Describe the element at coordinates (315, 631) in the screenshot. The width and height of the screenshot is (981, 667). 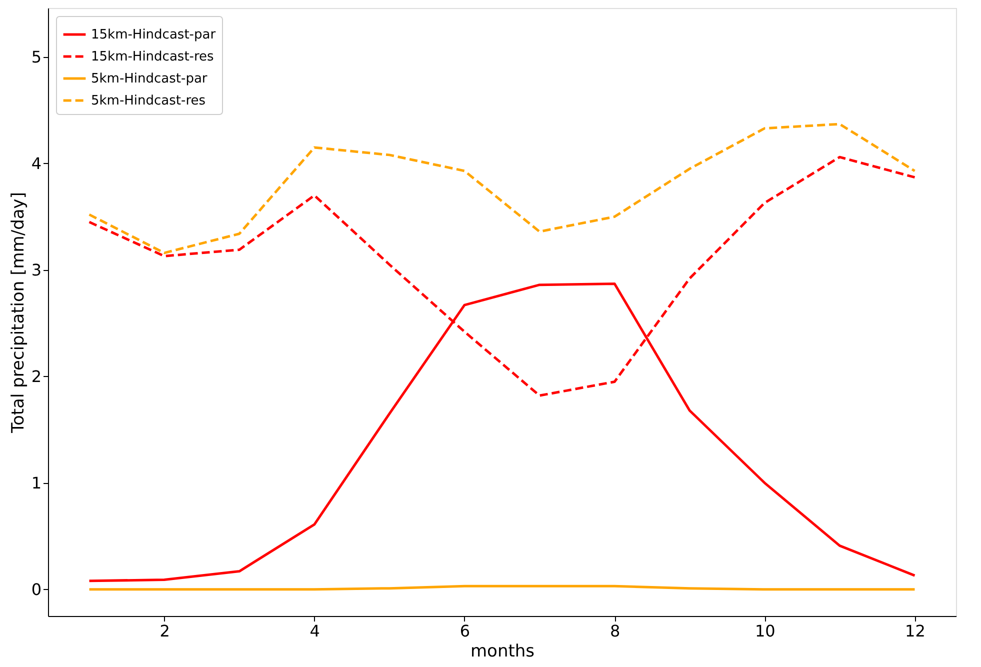
I see `x-tick-label: 4` at that location.